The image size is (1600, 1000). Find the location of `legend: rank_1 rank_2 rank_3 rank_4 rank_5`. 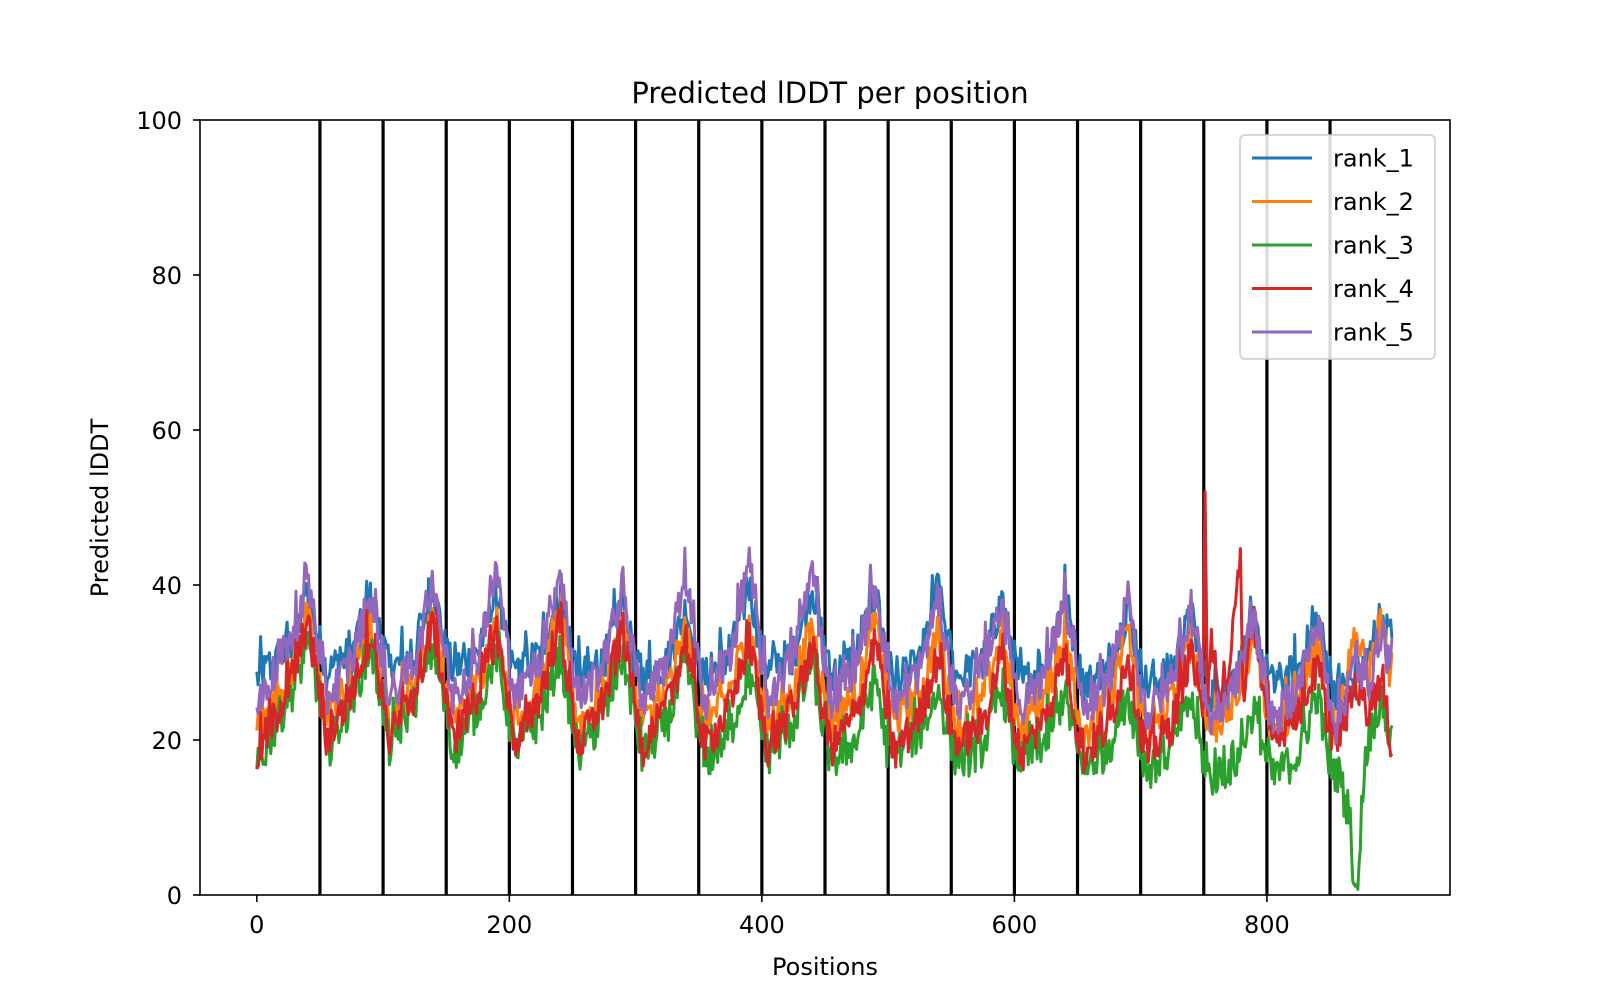

legend: rank_1 rank_2 rank_3 rank_4 rank_5 is located at coordinates (1337, 247).